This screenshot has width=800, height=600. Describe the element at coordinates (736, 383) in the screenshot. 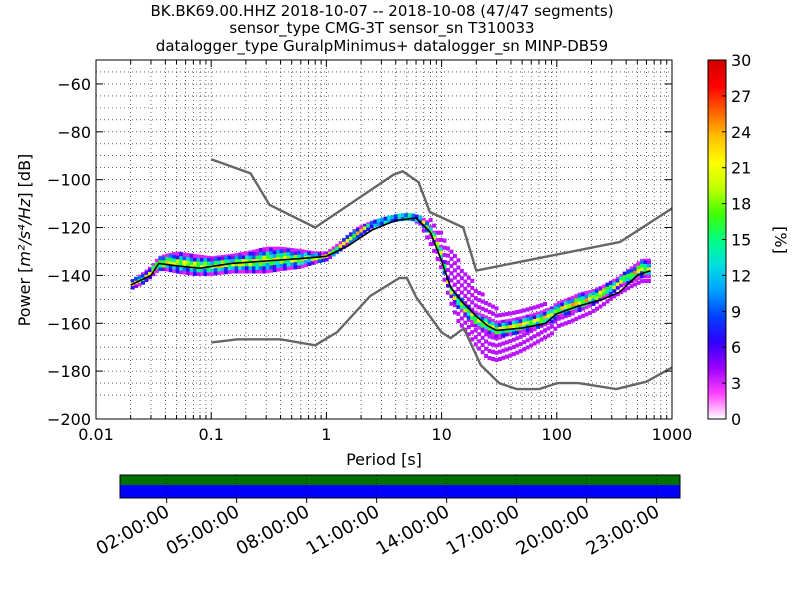

I see `colorbar-tick-label: 3` at that location.